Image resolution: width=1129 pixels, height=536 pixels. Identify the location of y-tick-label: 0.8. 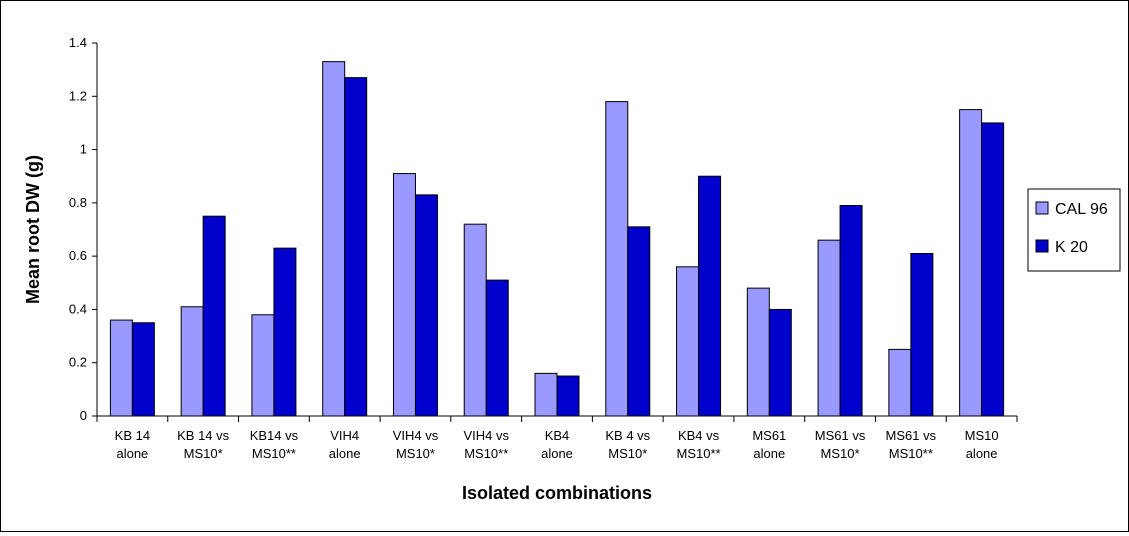
(78, 202).